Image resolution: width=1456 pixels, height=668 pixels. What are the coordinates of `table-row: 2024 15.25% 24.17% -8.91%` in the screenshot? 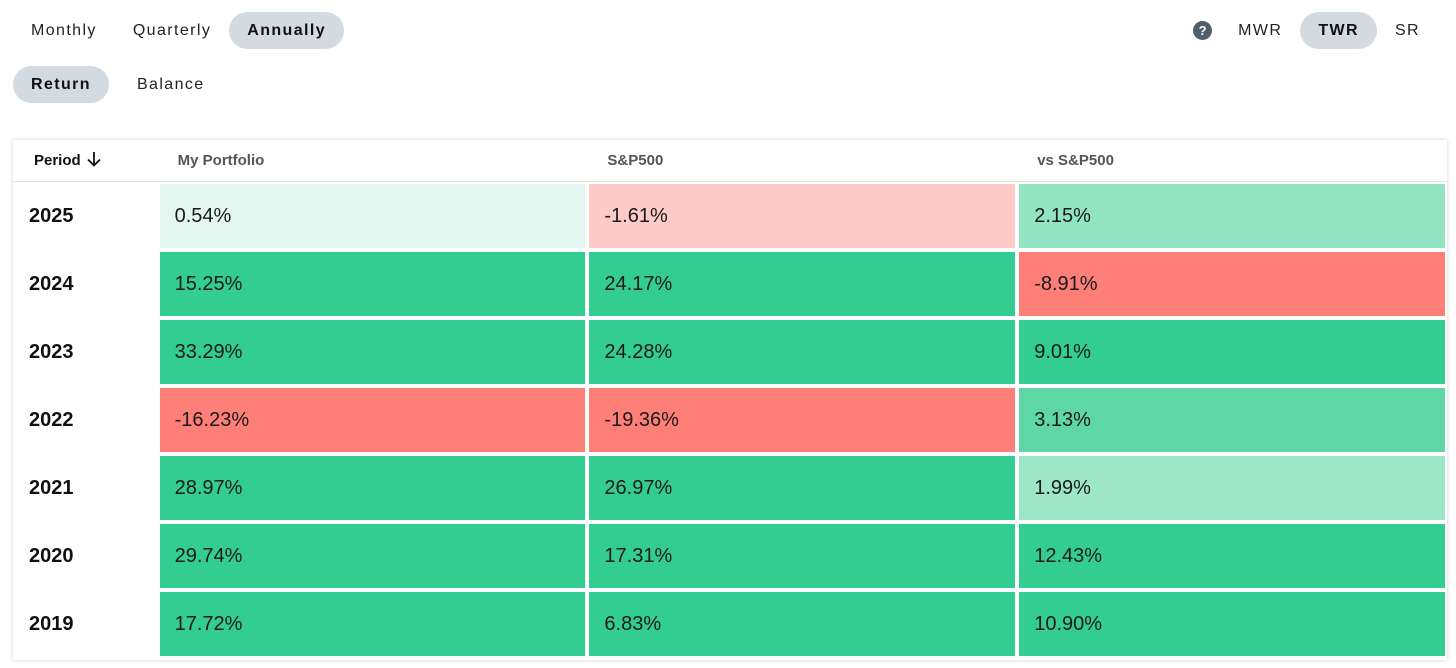 It's located at (730, 284).